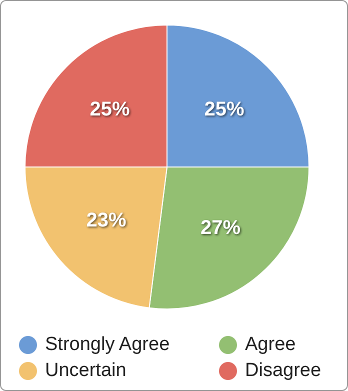  I want to click on legend-label: Agree, so click(270, 345).